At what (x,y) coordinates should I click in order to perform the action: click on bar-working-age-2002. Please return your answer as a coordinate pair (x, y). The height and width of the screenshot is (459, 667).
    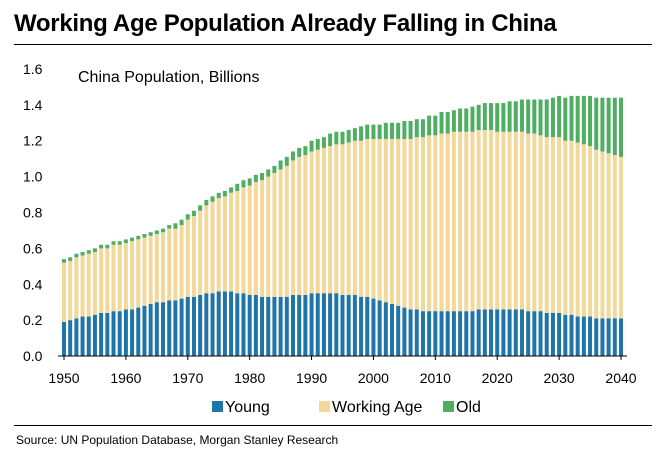
    Looking at the image, I should click on (385, 220).